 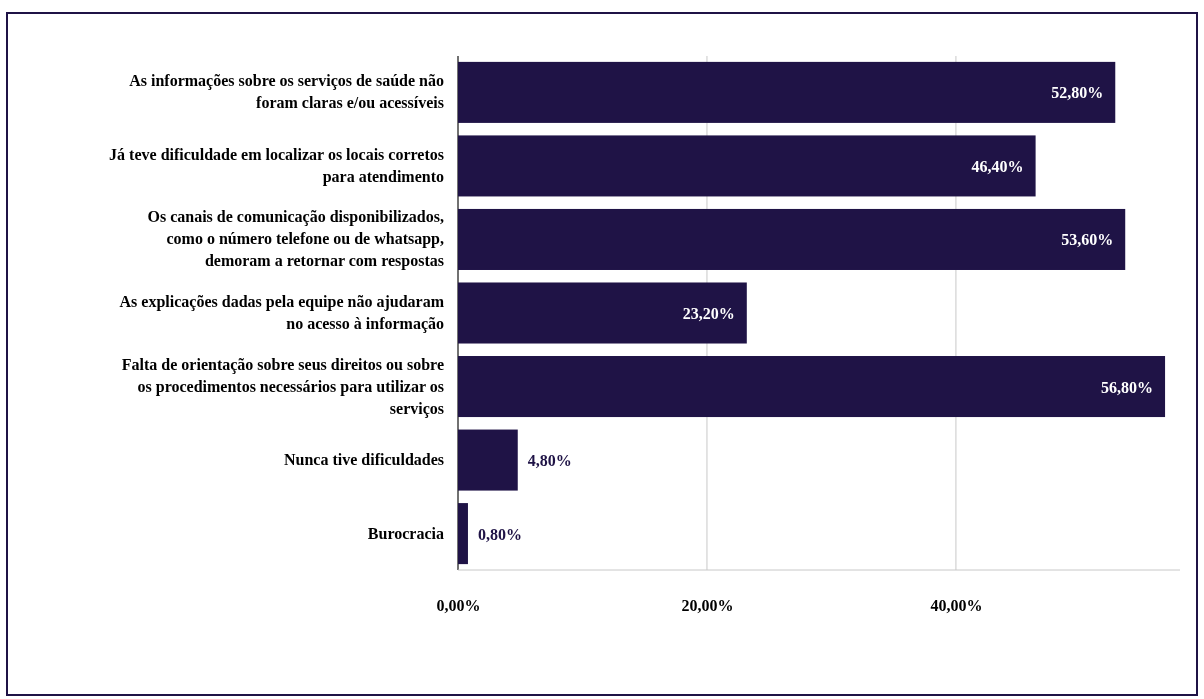 What do you see at coordinates (1127, 387) in the screenshot?
I see `data-label: 56,80%` at bounding box center [1127, 387].